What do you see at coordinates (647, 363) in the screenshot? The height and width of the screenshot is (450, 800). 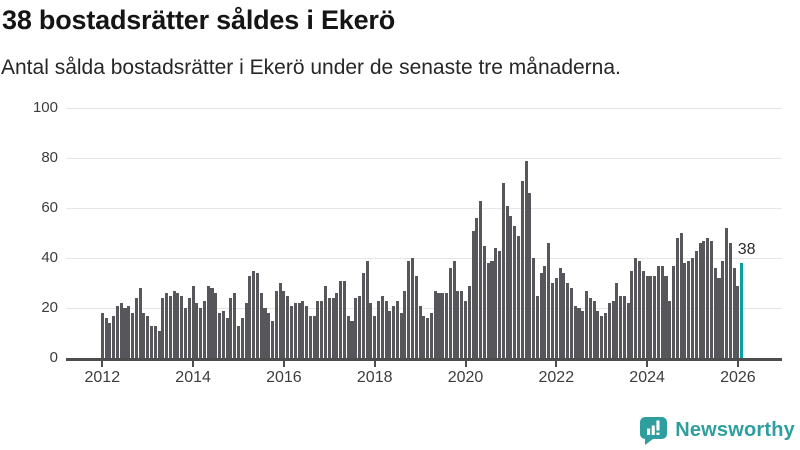 I see `x-tick-2024` at bounding box center [647, 363].